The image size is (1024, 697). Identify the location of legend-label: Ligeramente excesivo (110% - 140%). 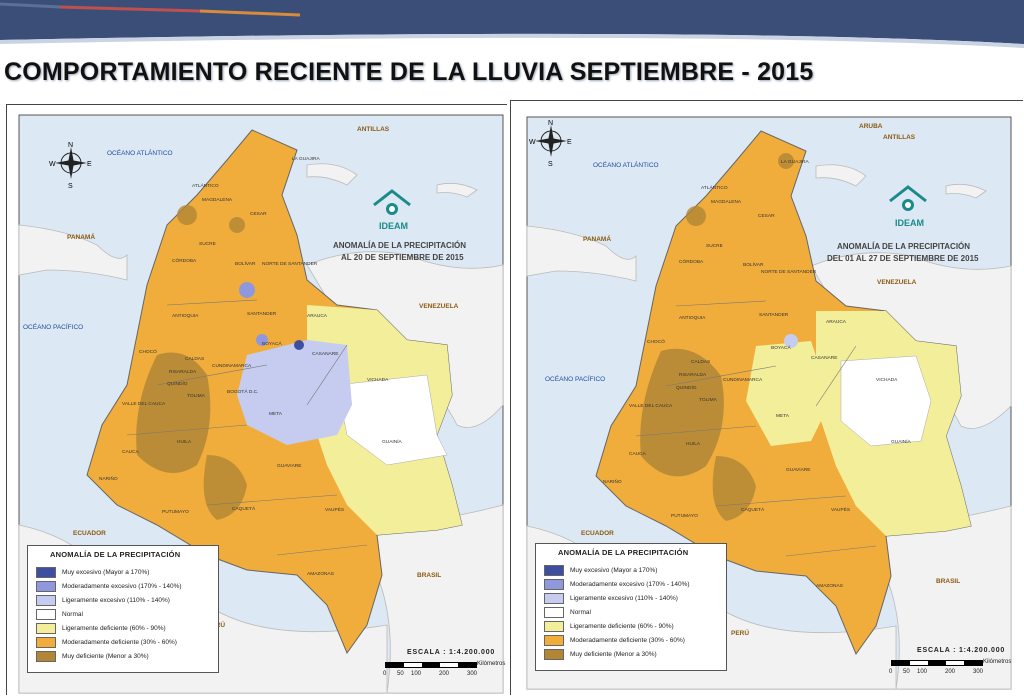
(116, 600).